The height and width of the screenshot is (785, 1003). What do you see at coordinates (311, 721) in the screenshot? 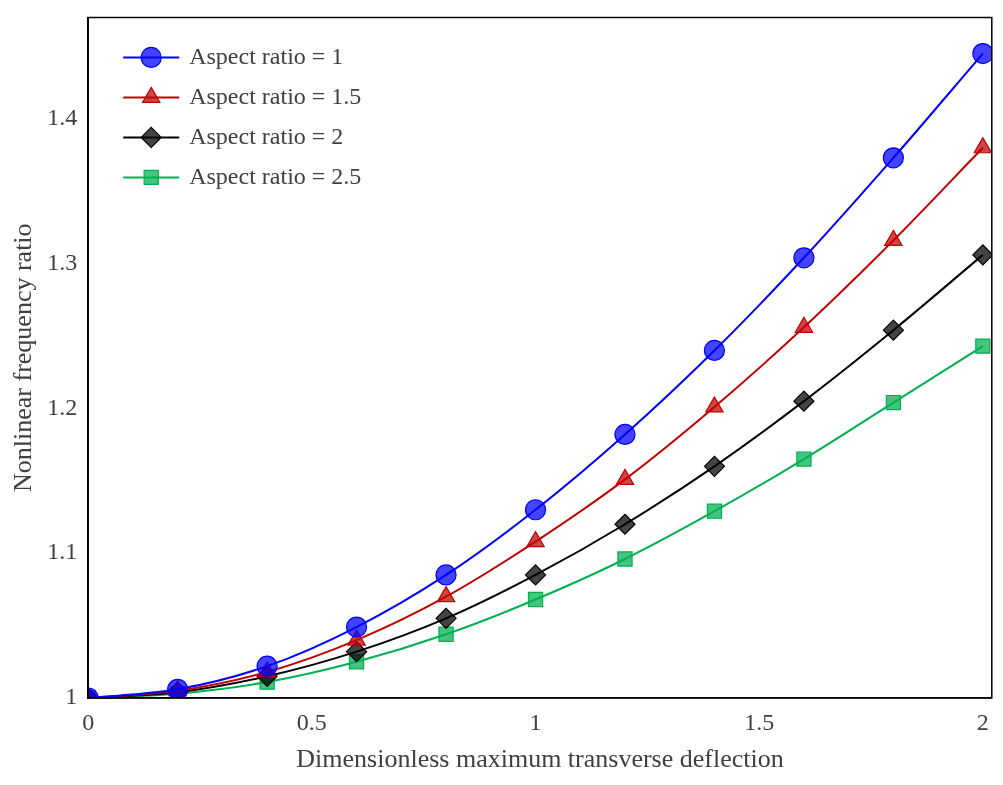
I see `x-tick-label: 0.5` at bounding box center [311, 721].